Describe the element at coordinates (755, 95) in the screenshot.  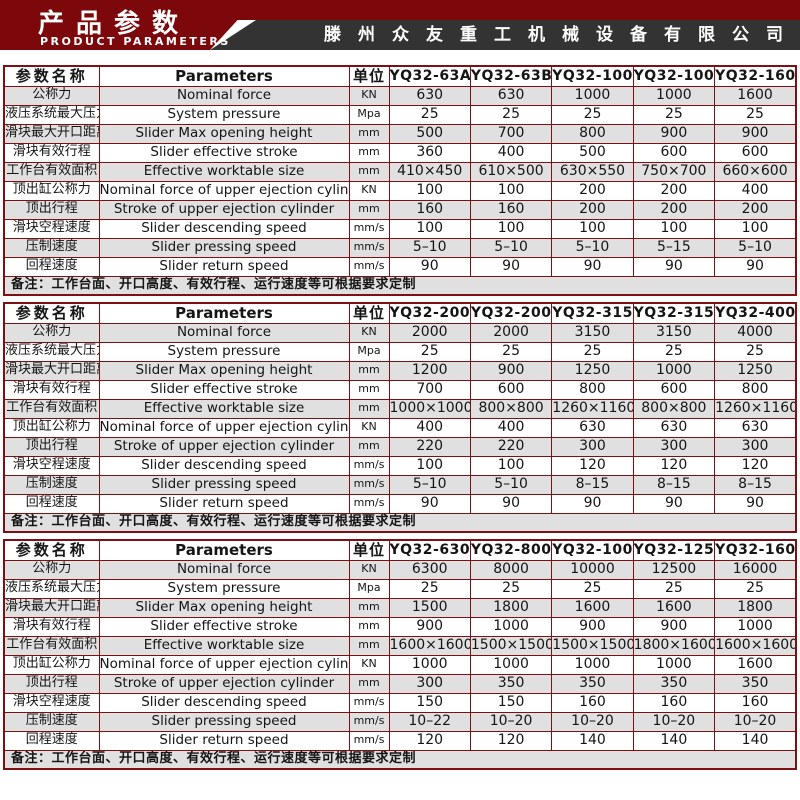
I see `param-value: 1600` at that location.